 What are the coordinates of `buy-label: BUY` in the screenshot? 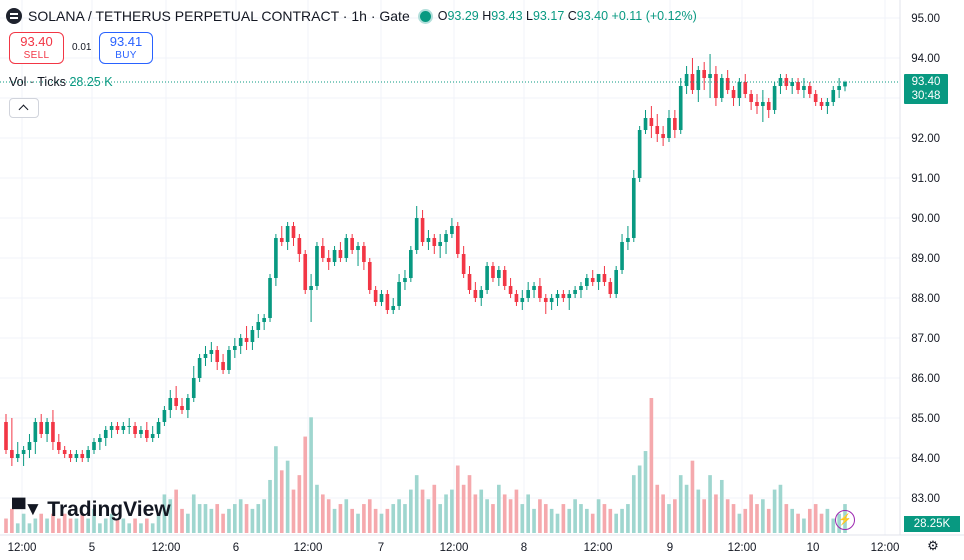 It's located at (126, 55).